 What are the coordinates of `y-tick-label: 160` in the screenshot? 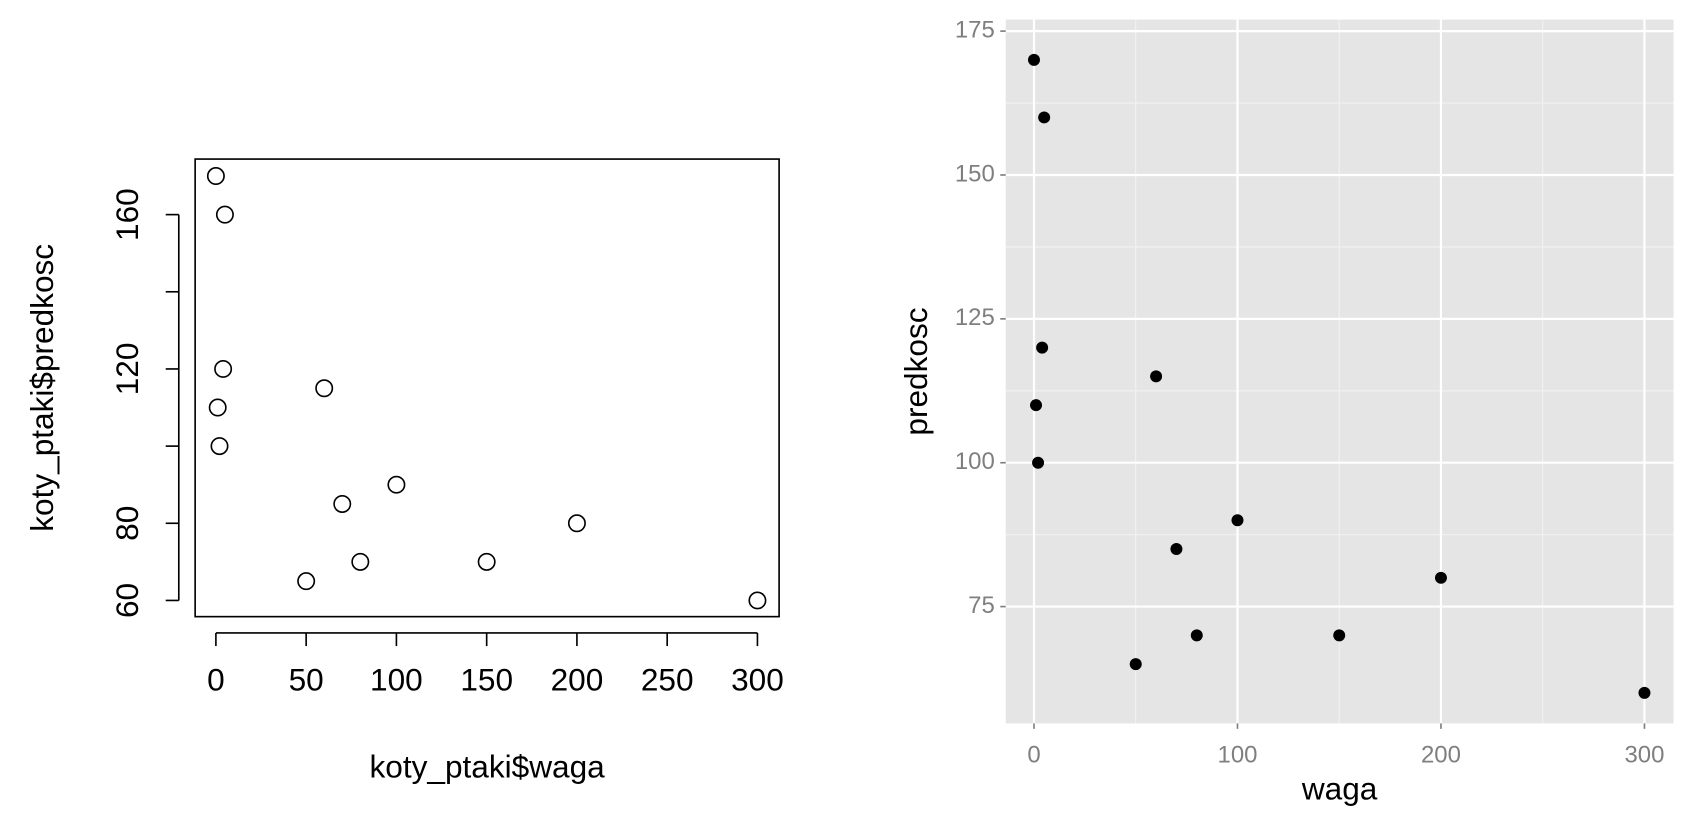 It's located at (127, 214).